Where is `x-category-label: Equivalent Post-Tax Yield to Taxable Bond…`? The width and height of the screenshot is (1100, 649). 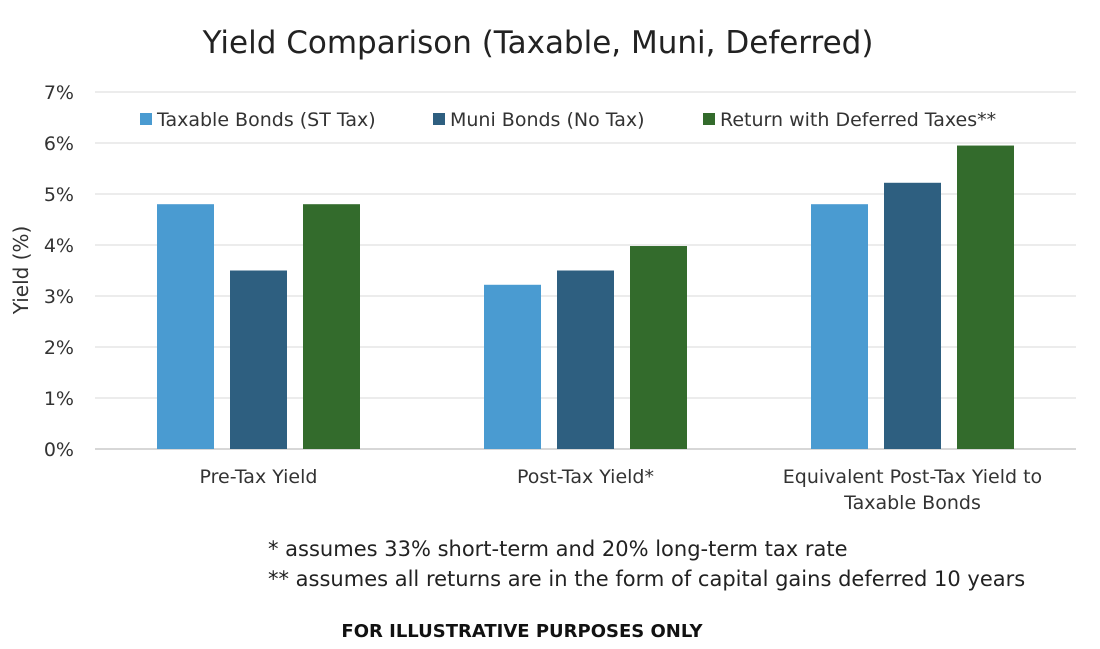
x-category-label: Equivalent Post-Tax Yield to Taxable Bond… is located at coordinates (912, 490).